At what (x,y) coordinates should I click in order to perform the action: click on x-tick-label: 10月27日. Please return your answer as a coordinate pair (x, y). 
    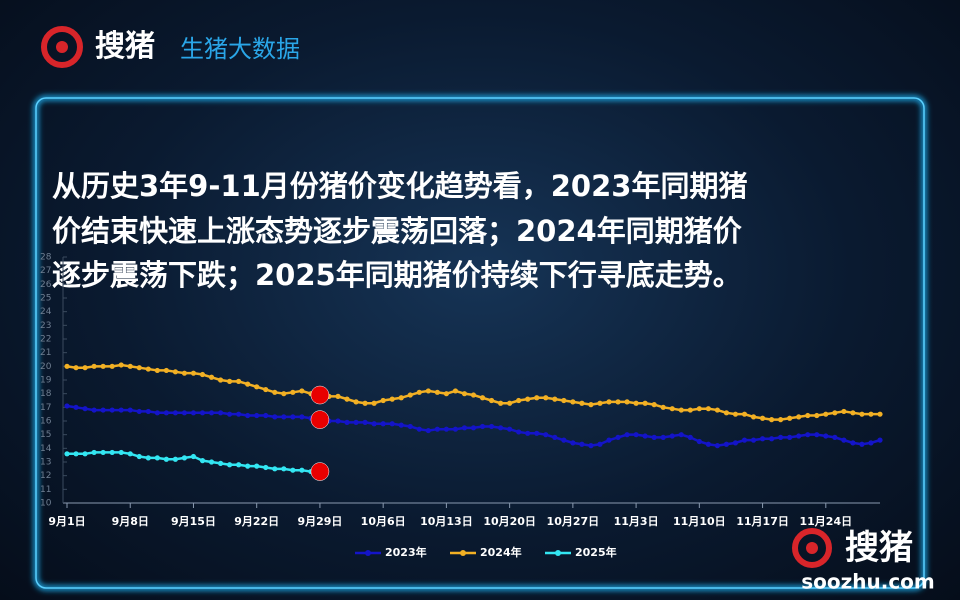
    Looking at the image, I should click on (573, 521).